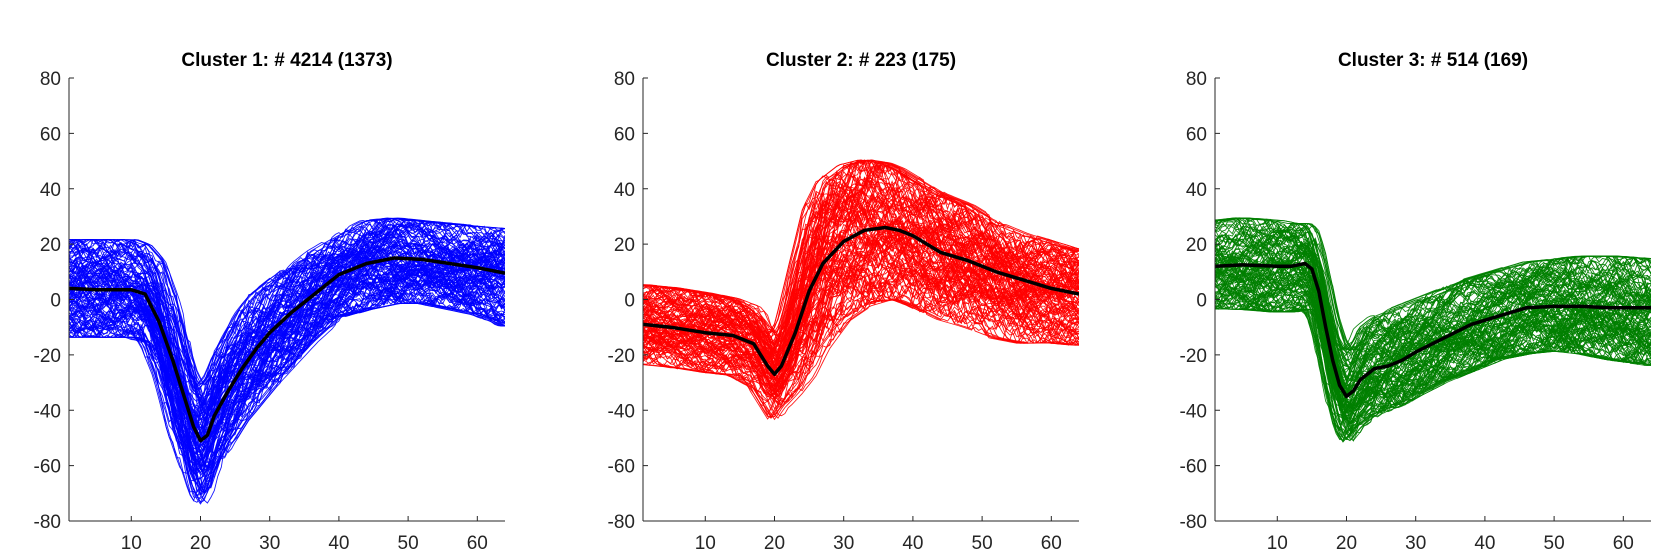 This screenshot has height=557, width=1668. What do you see at coordinates (624, 245) in the screenshot?
I see `y-tick-label: 20` at bounding box center [624, 245].